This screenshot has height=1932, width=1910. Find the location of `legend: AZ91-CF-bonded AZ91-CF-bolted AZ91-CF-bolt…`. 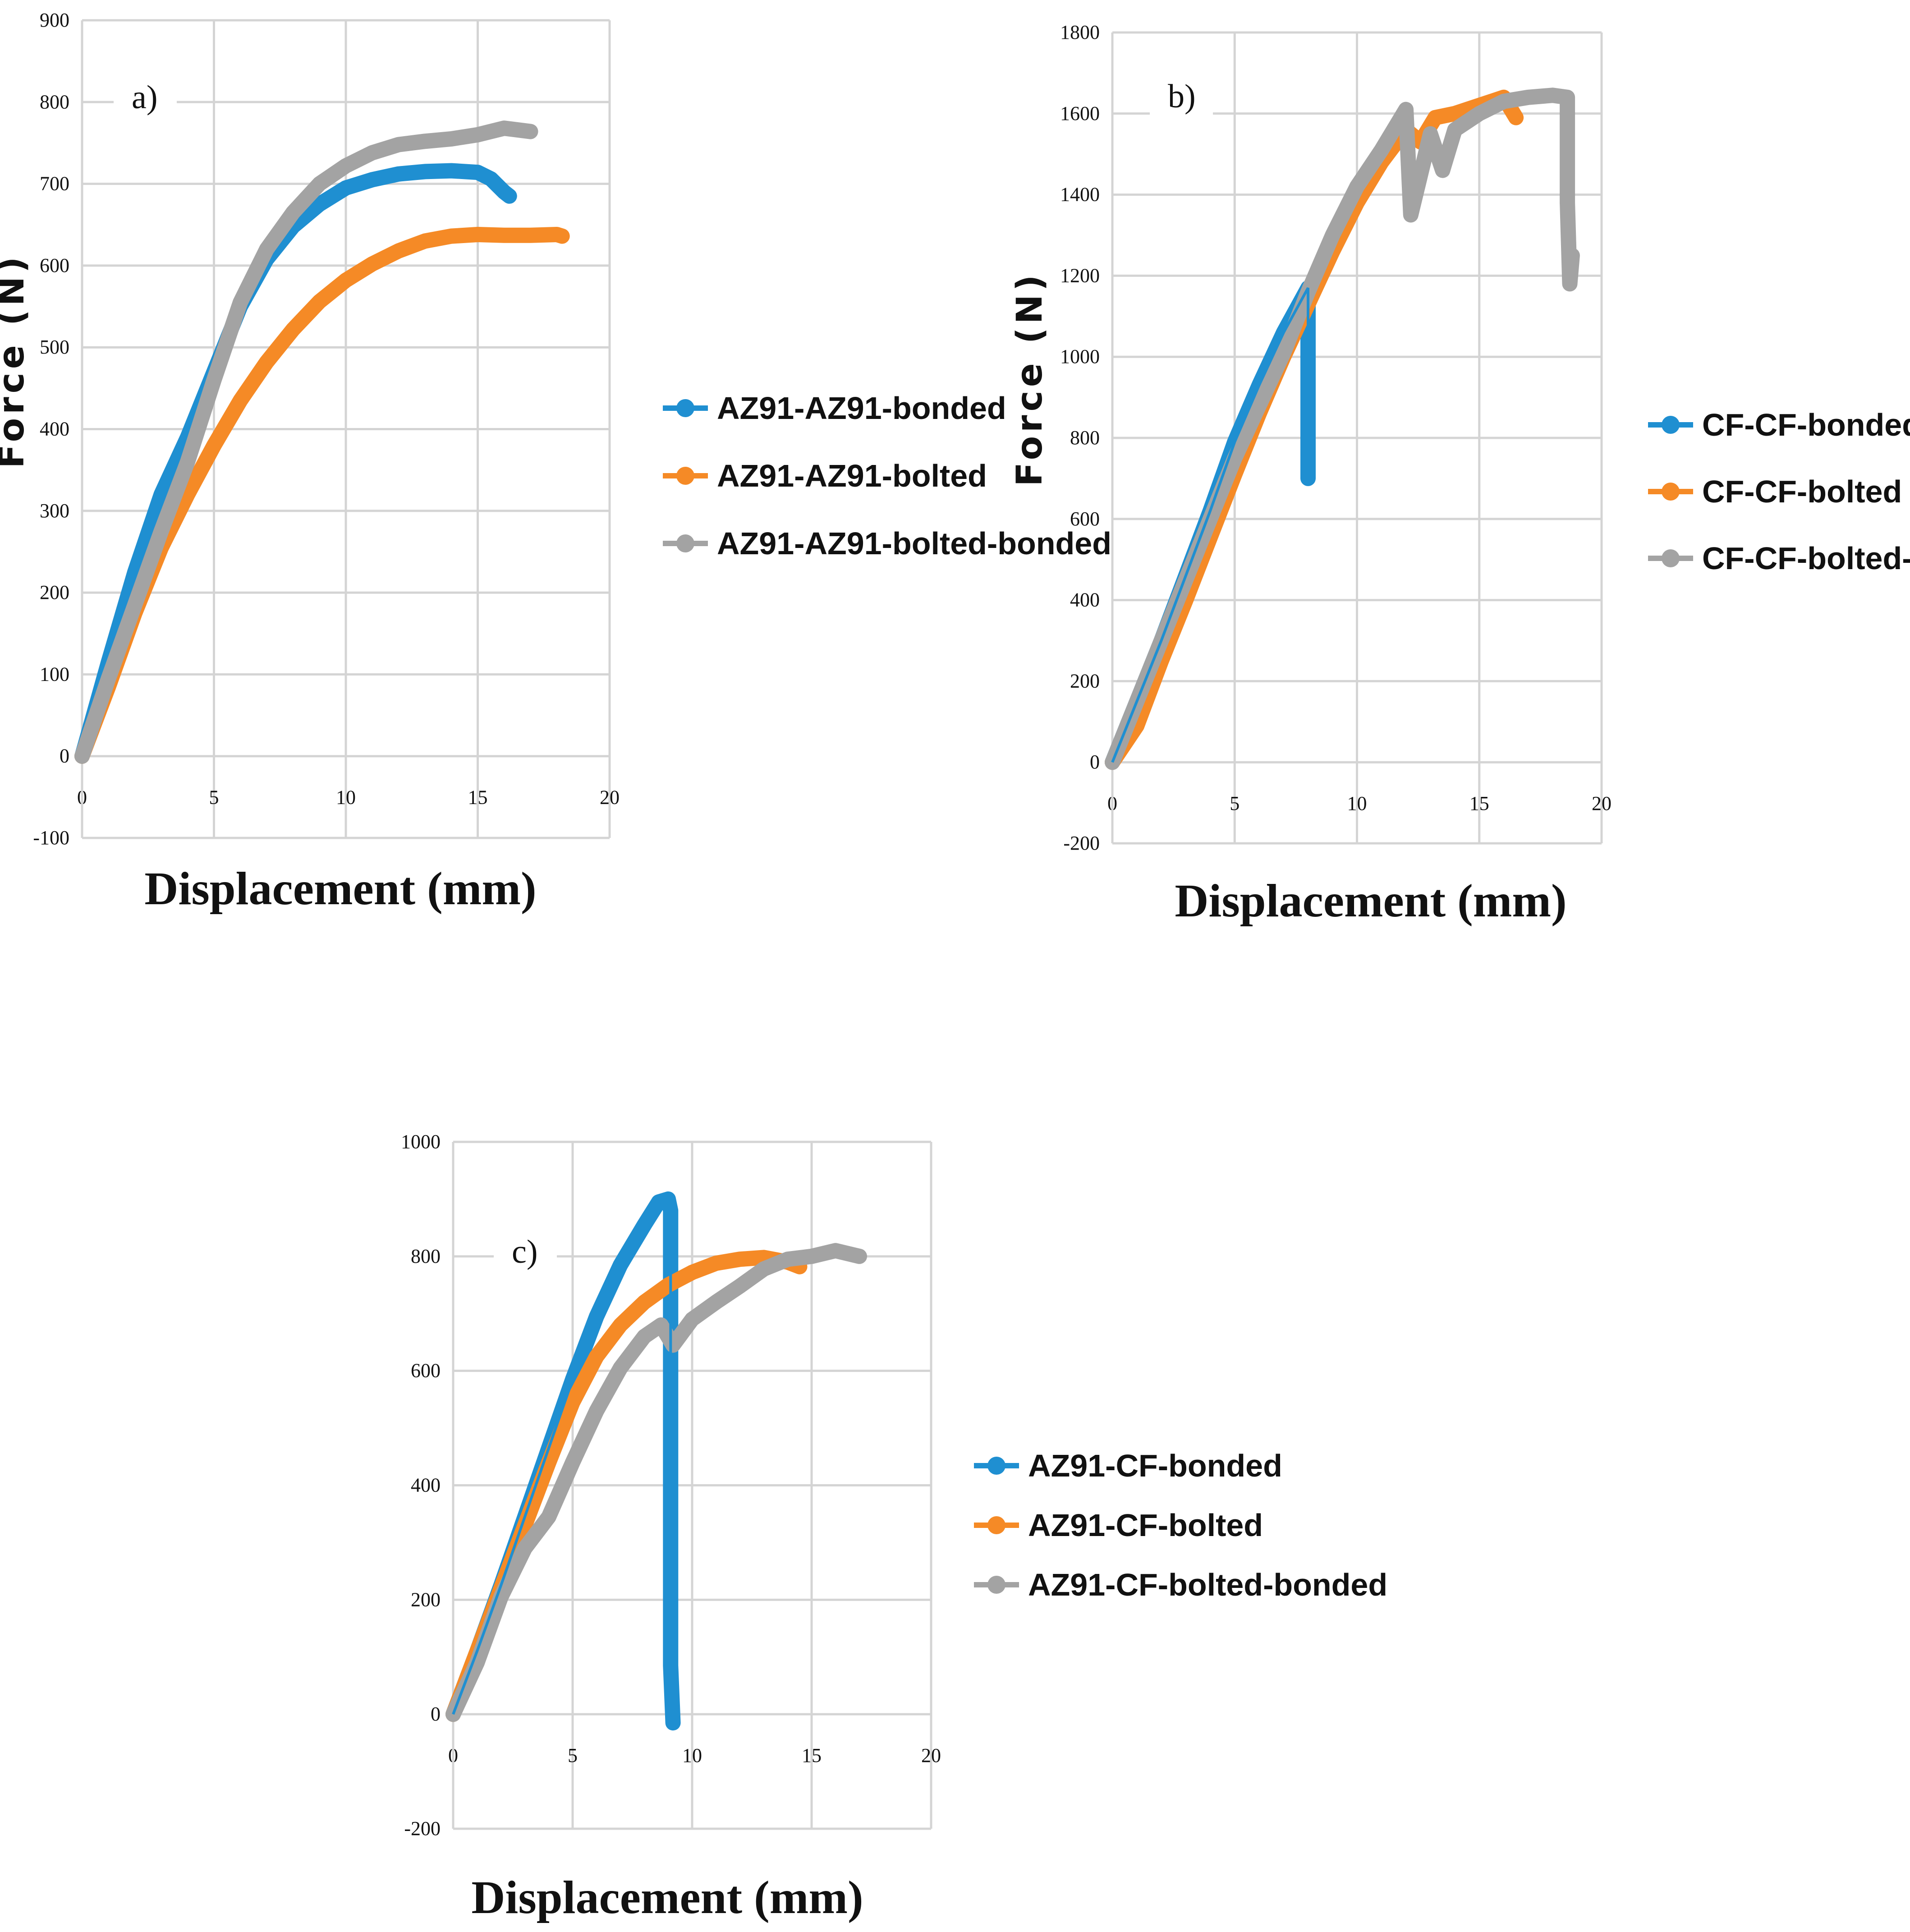

legend: AZ91-CF-bonded AZ91-CF-bolted AZ91-CF-bolt… is located at coordinates (1180, 1525).